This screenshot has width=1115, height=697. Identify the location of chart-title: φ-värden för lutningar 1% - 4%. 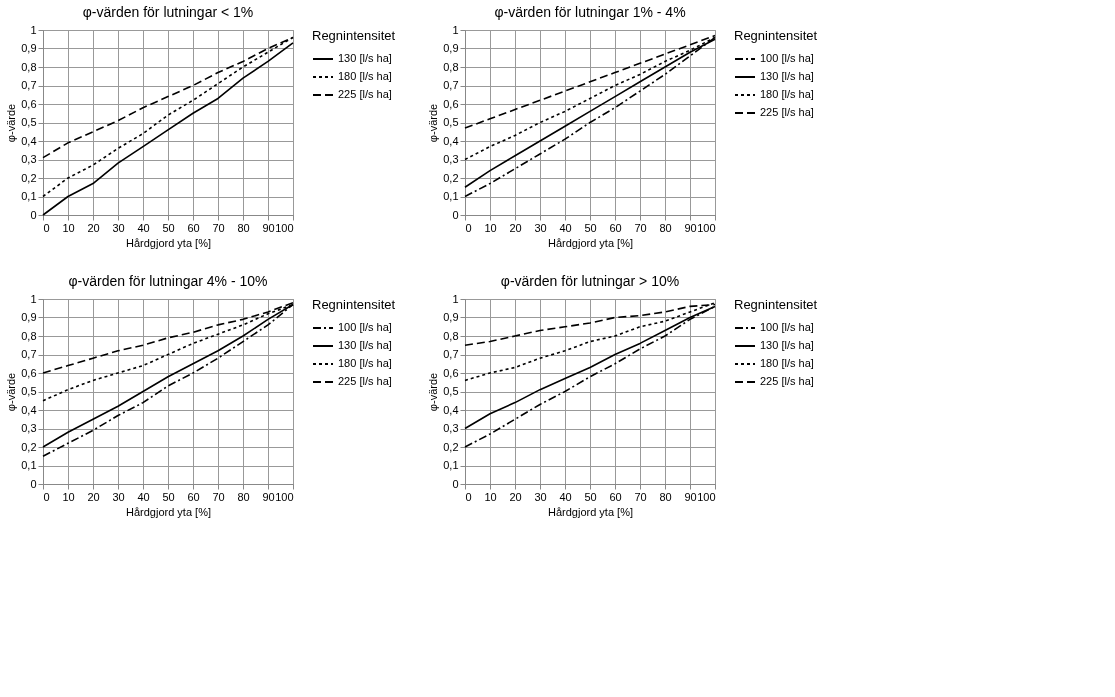
(590, 12).